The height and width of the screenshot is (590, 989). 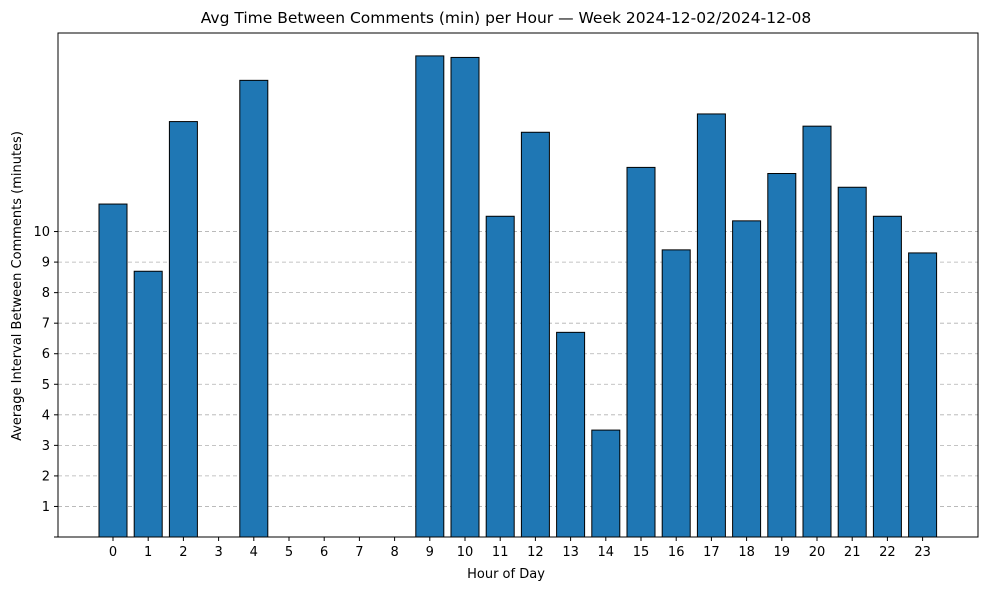 What do you see at coordinates (113, 552) in the screenshot?
I see `x-tick-label: 0` at bounding box center [113, 552].